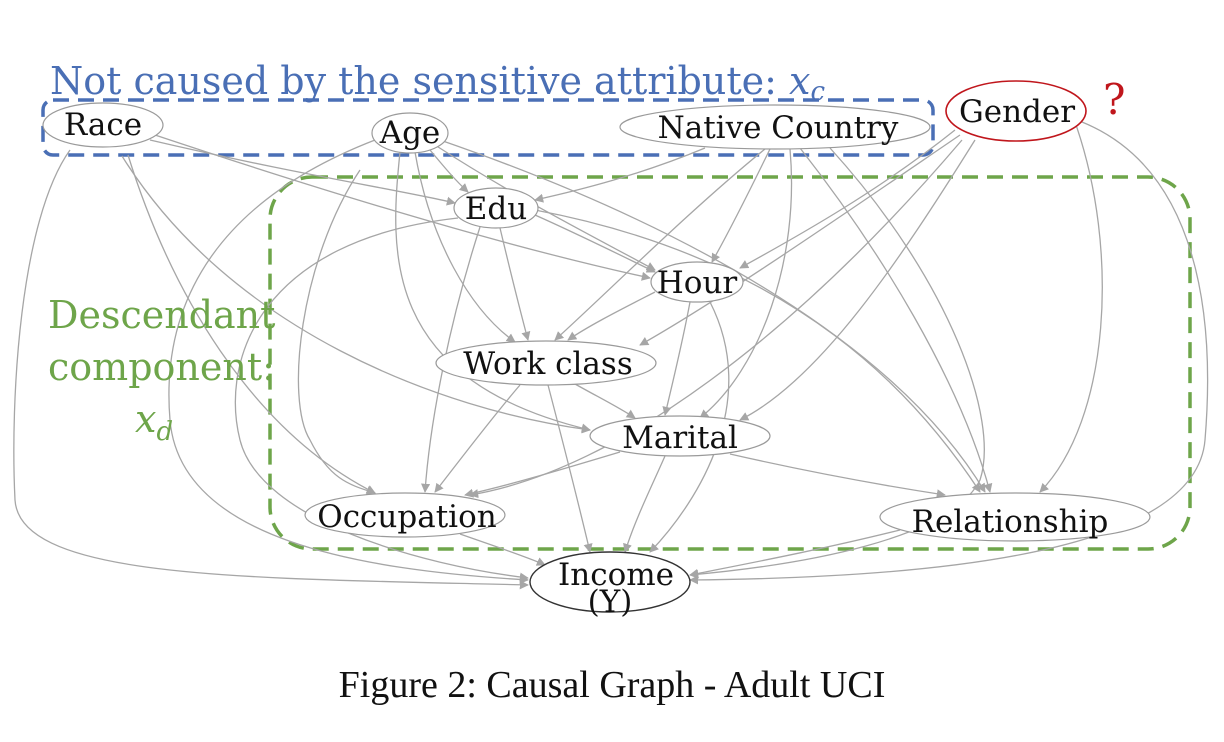 The width and height of the screenshot is (1224, 742). I want to click on node-occupation-shape, so click(405, 515).